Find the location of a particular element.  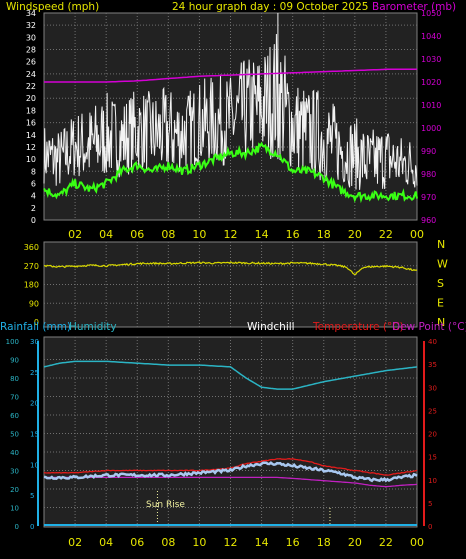

temperature-x-tick-label: 12 is located at coordinates (231, 542).